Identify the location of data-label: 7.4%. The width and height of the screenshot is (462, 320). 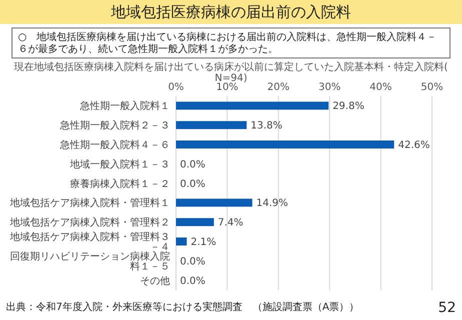
(231, 223).